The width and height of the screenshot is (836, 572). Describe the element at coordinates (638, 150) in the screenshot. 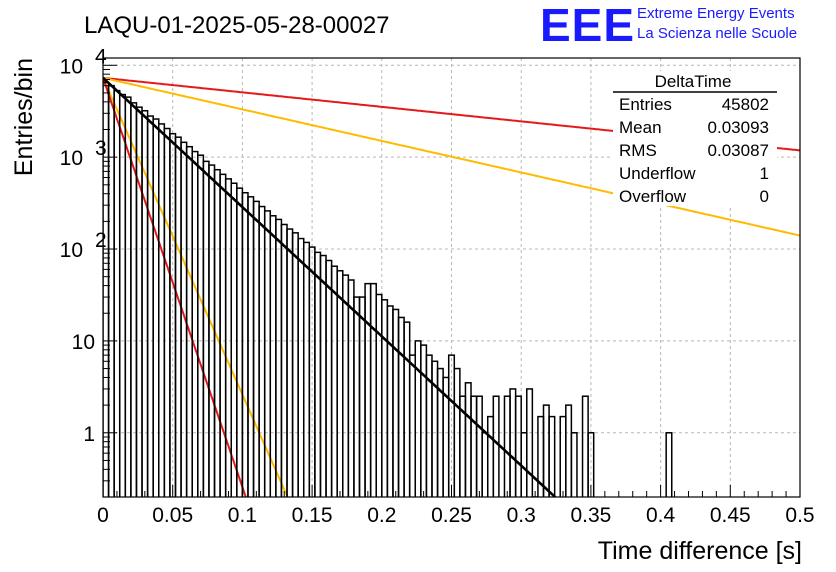

I see `stats-row-label: RMS` at that location.